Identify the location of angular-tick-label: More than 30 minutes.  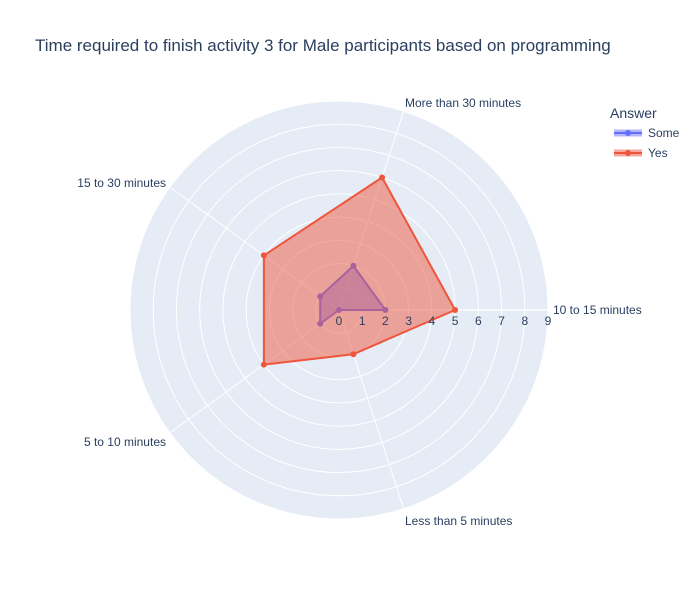
(463, 103).